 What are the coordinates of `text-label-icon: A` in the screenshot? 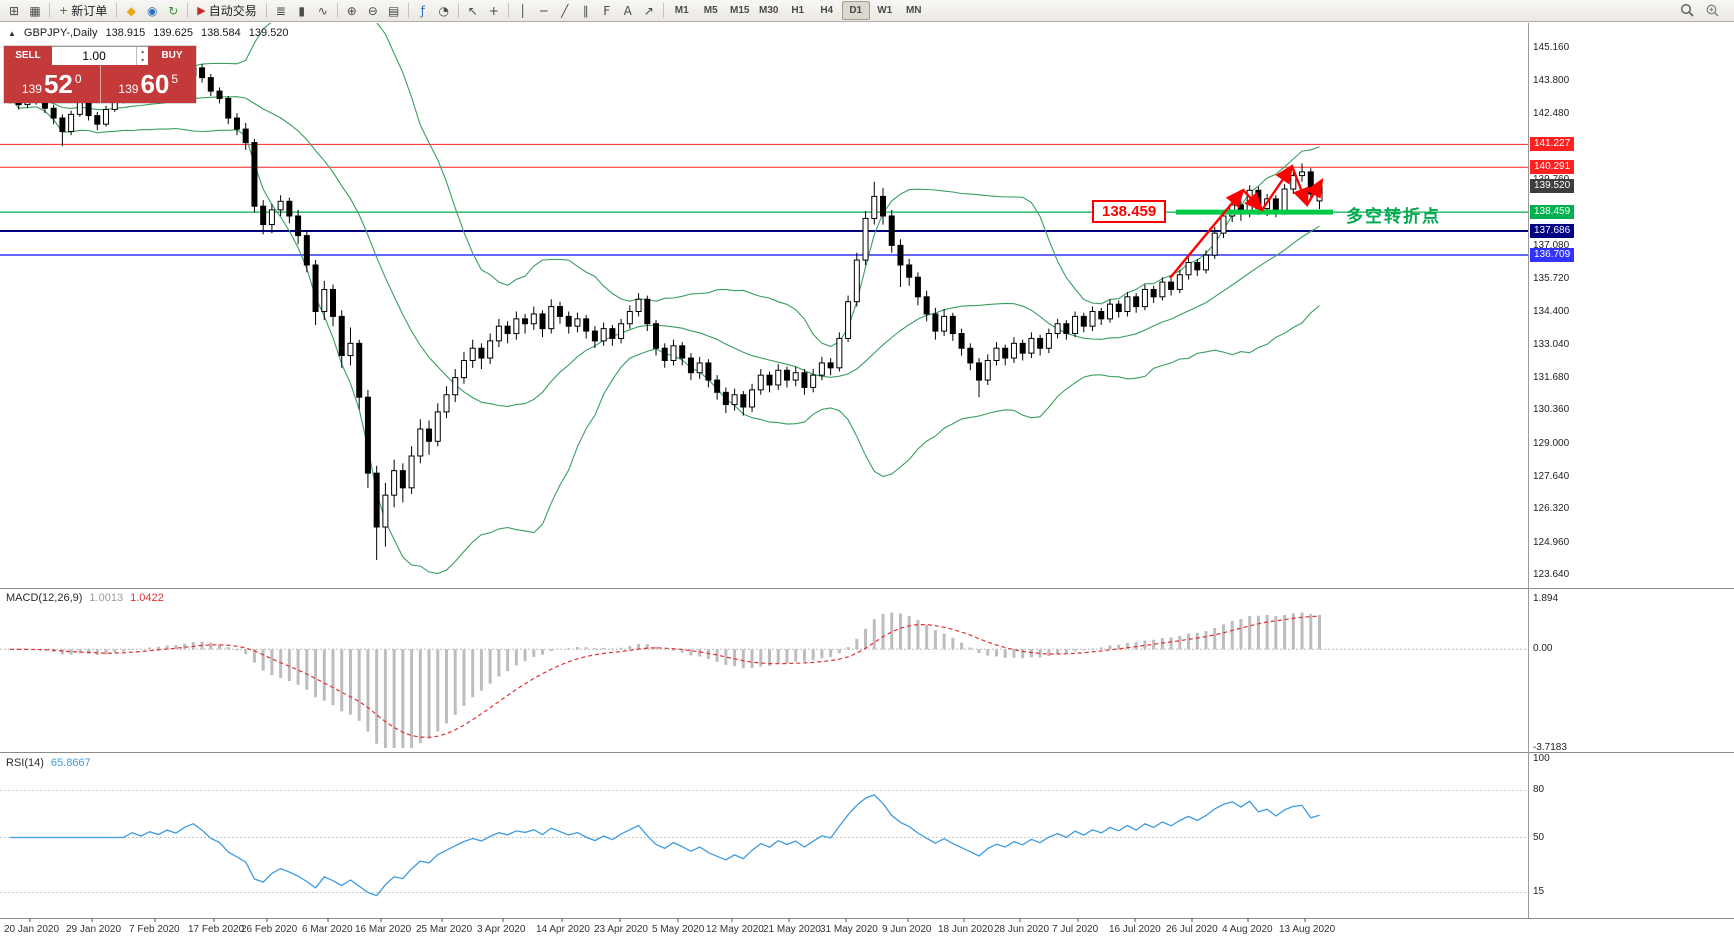 It's located at (627, 10).